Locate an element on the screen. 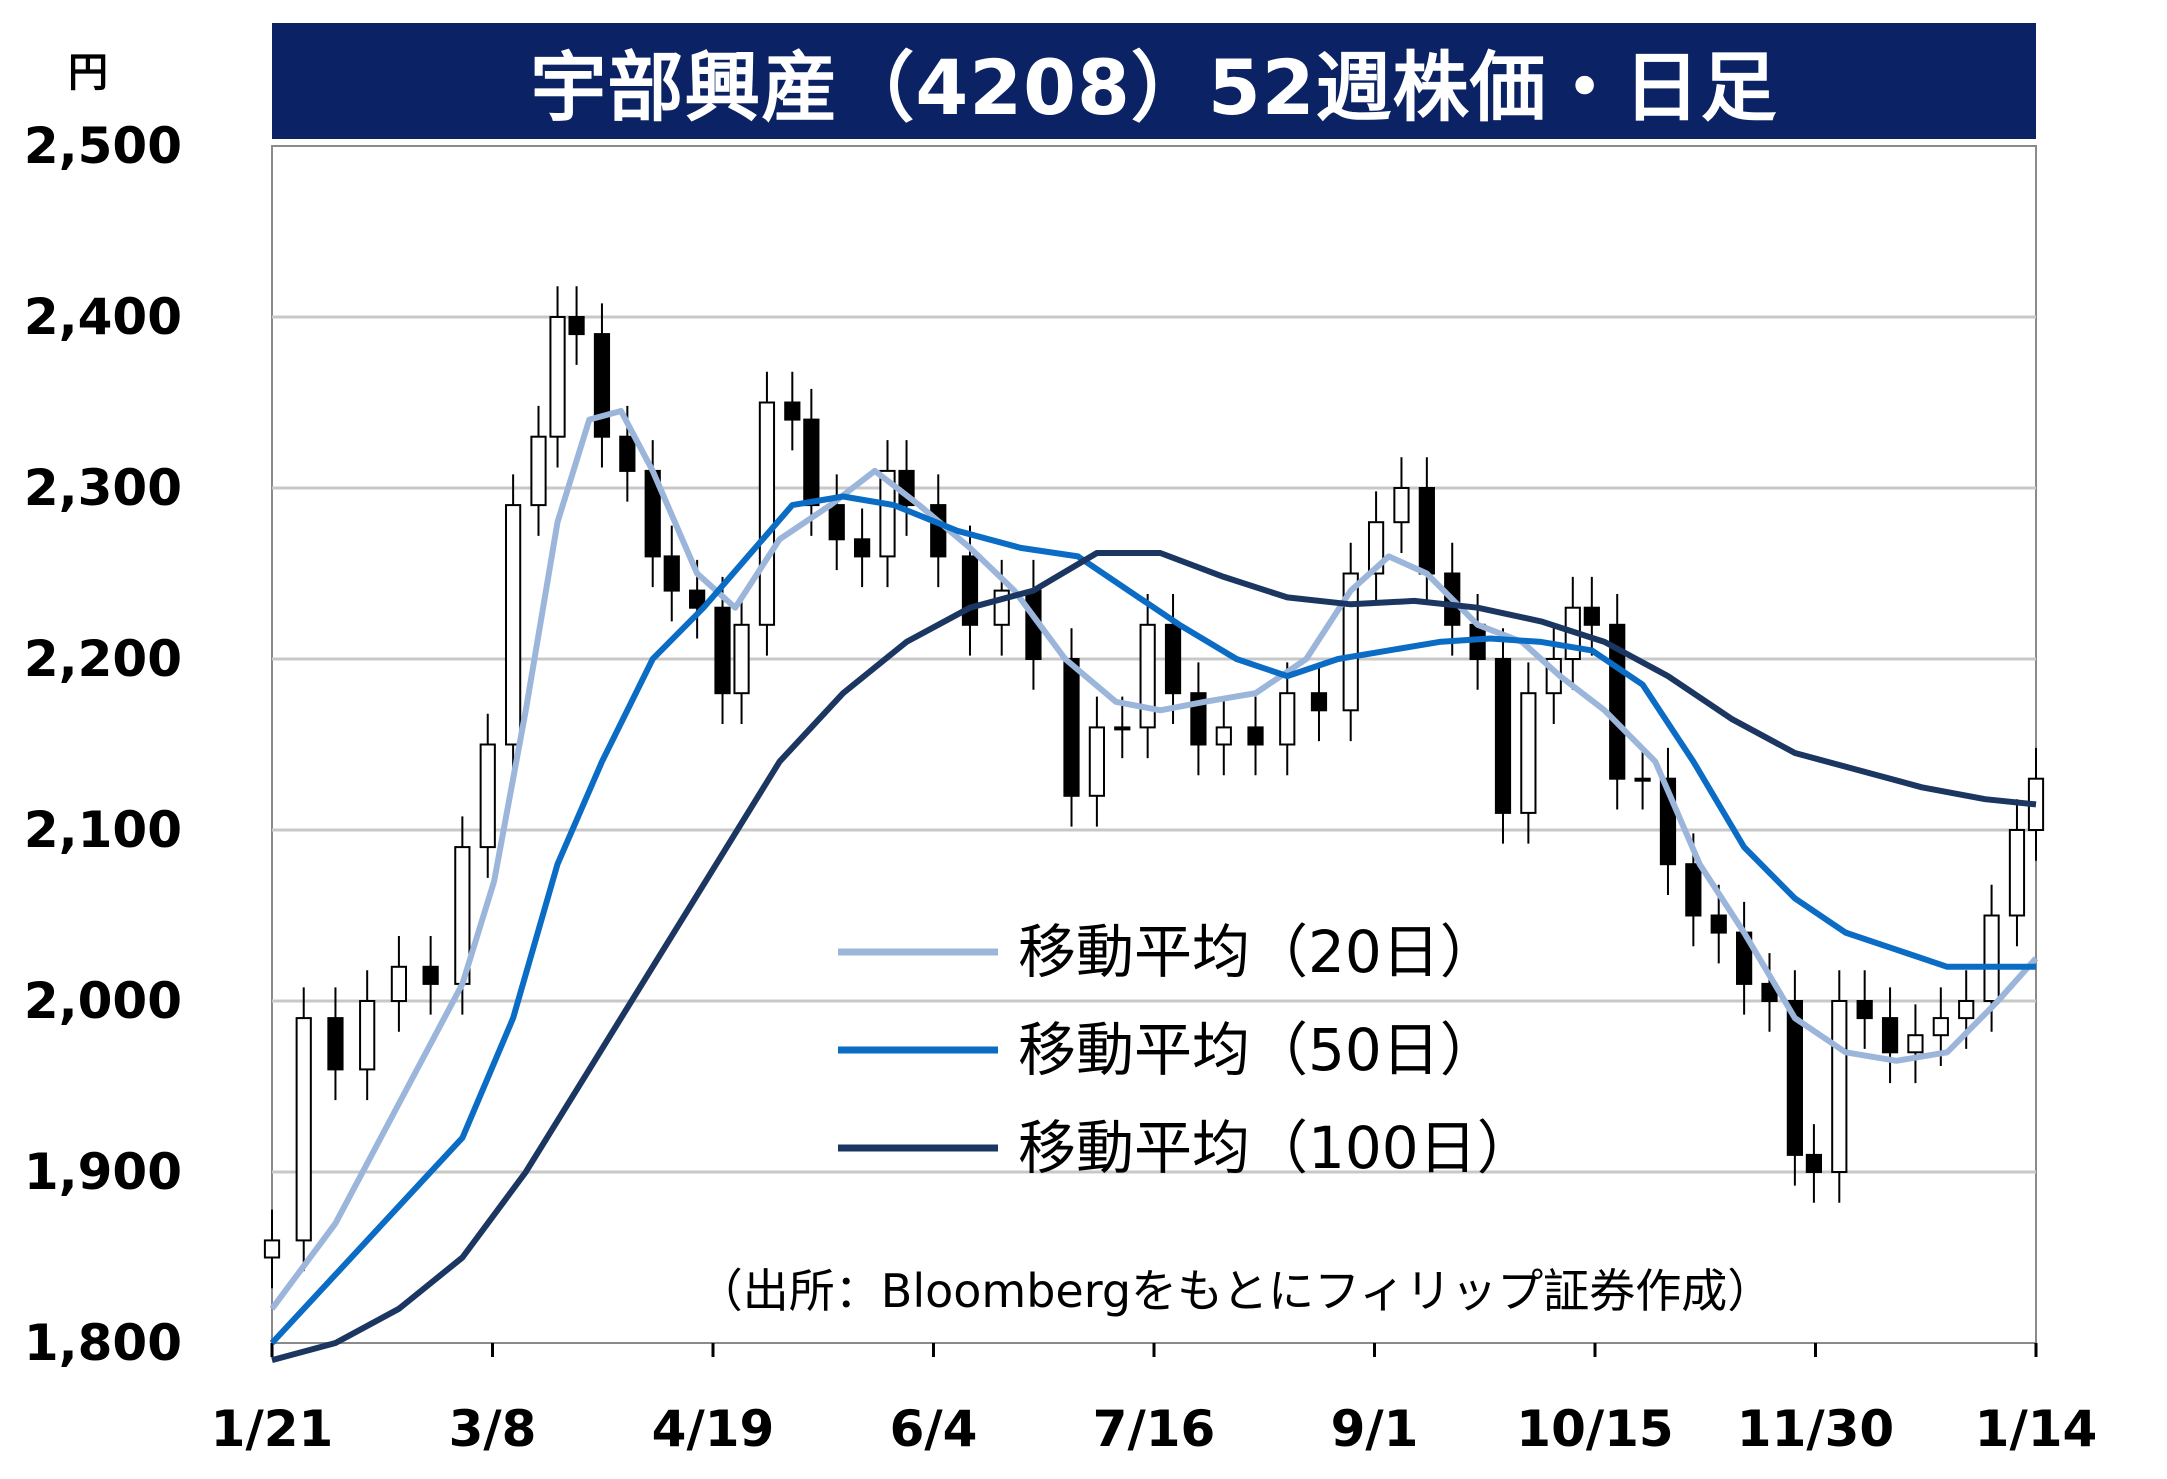 The height and width of the screenshot is (1479, 2167). x-tick-label: 1/14 is located at coordinates (2036, 1429).